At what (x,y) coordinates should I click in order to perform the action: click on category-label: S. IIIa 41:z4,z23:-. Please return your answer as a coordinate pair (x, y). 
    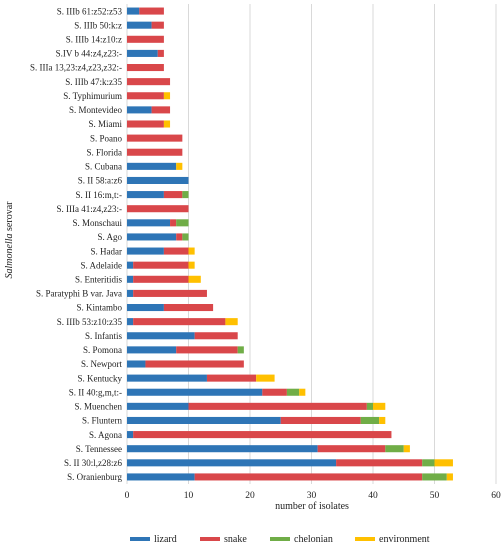
    Looking at the image, I should click on (89, 209).